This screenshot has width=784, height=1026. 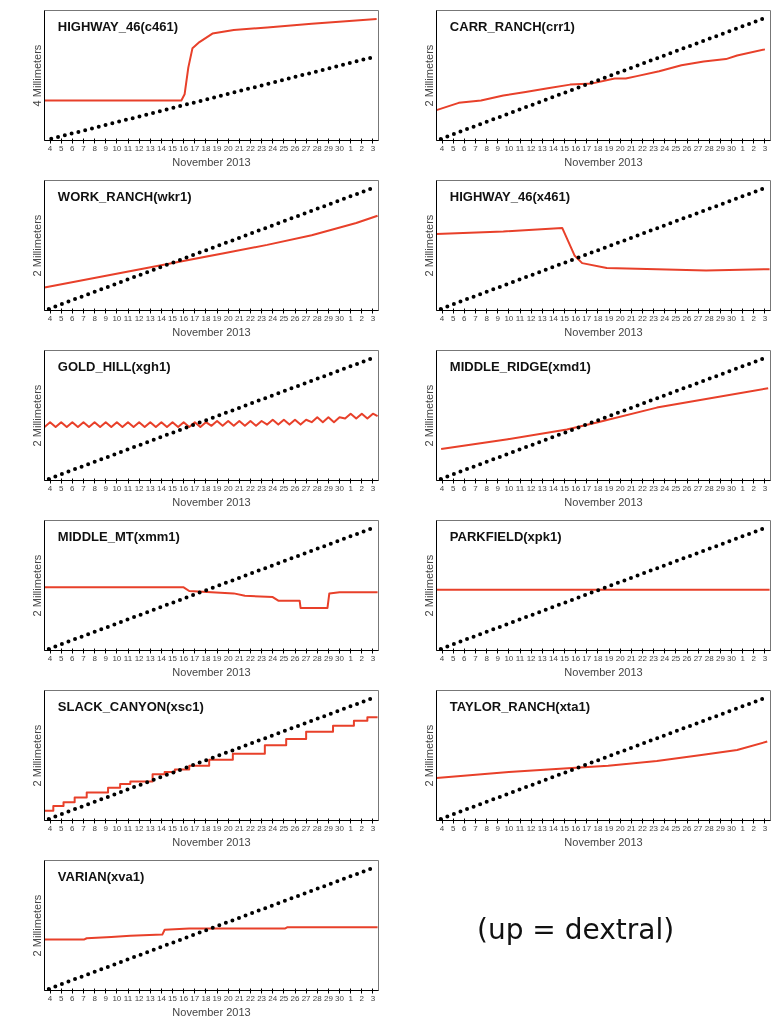 What do you see at coordinates (101, 876) in the screenshot?
I see `chart-title: VARIAN(xva1)` at bounding box center [101, 876].